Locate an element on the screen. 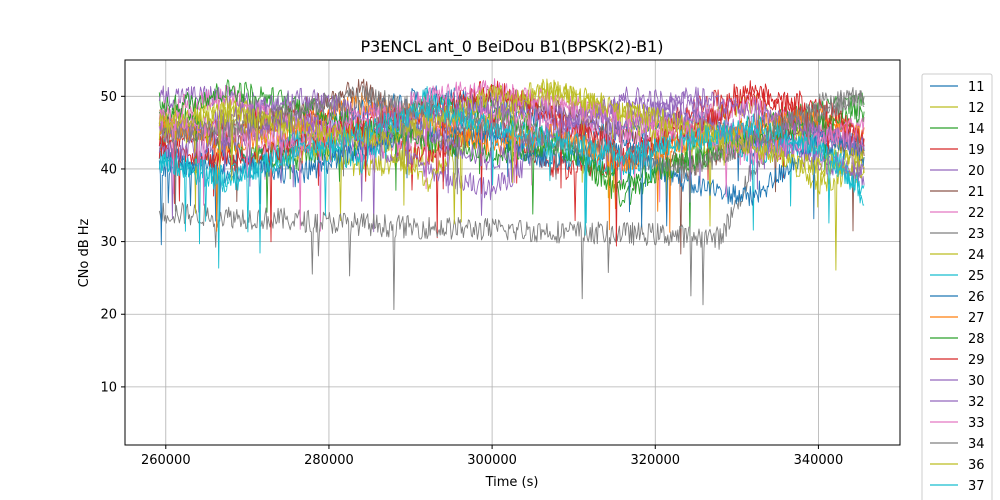  y-axis-ticks: 10 20 30 40 50 is located at coordinates (112, 242).